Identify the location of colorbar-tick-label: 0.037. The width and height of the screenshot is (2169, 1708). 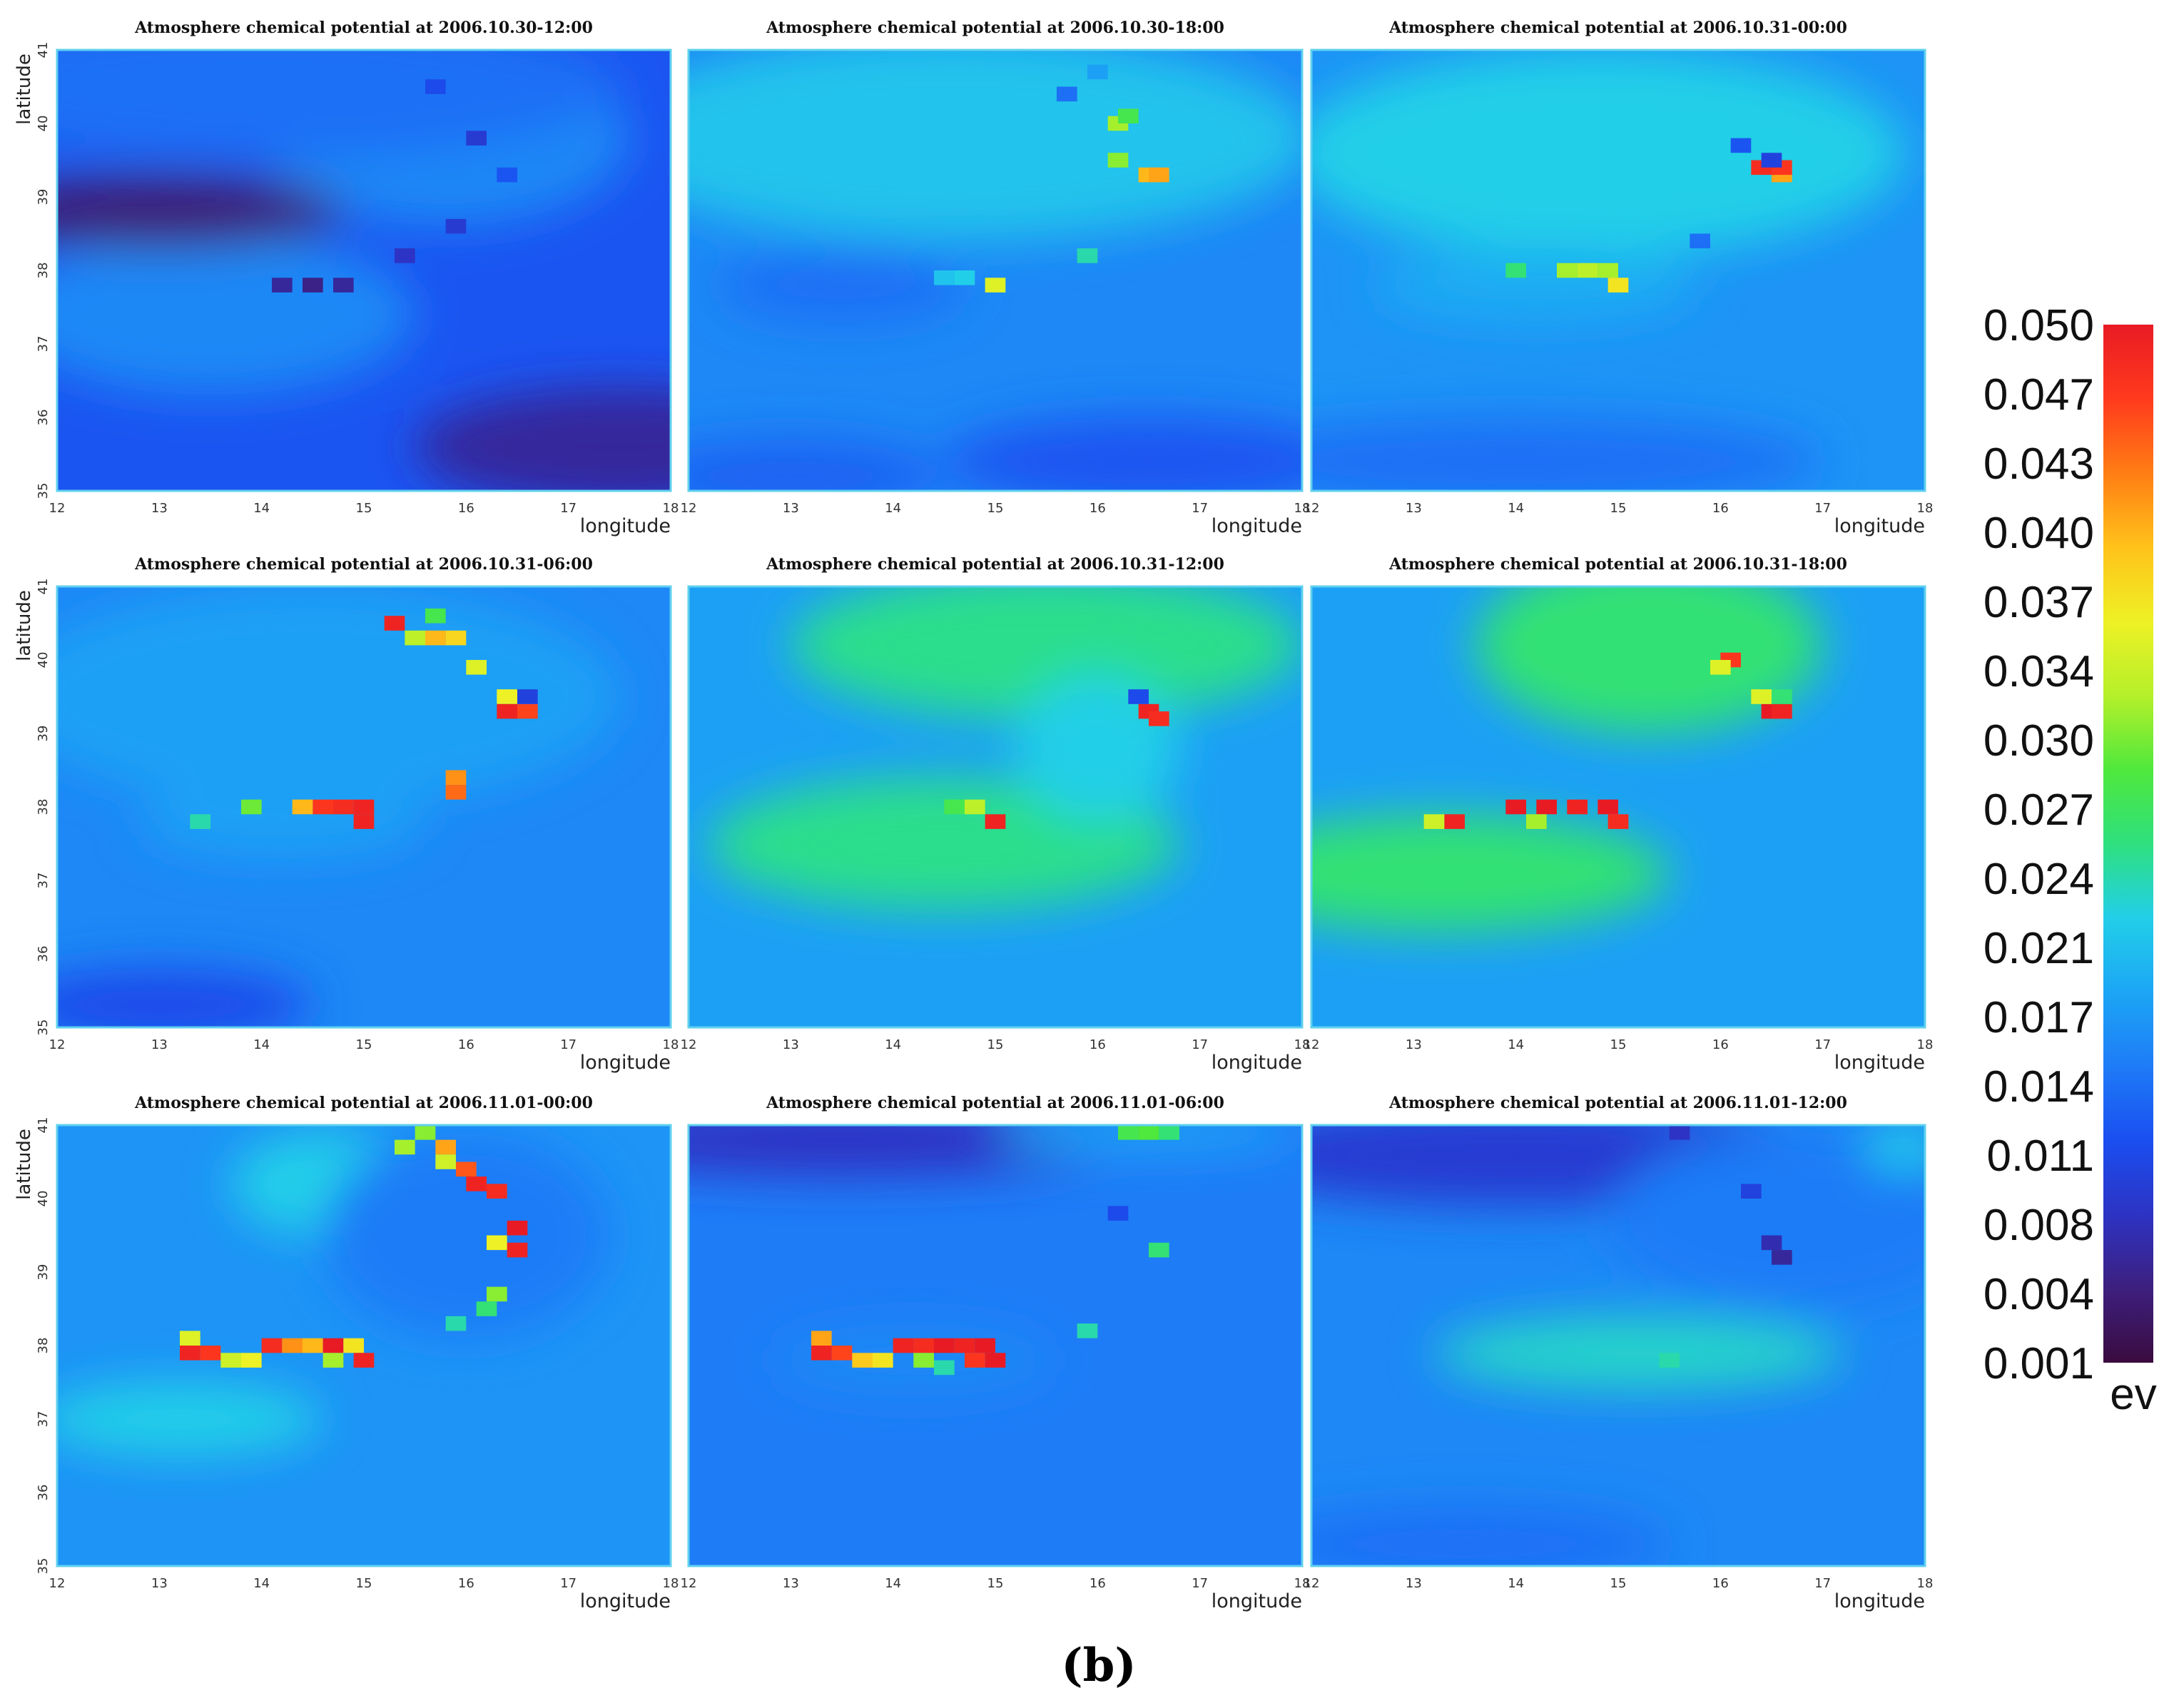
(2038, 602).